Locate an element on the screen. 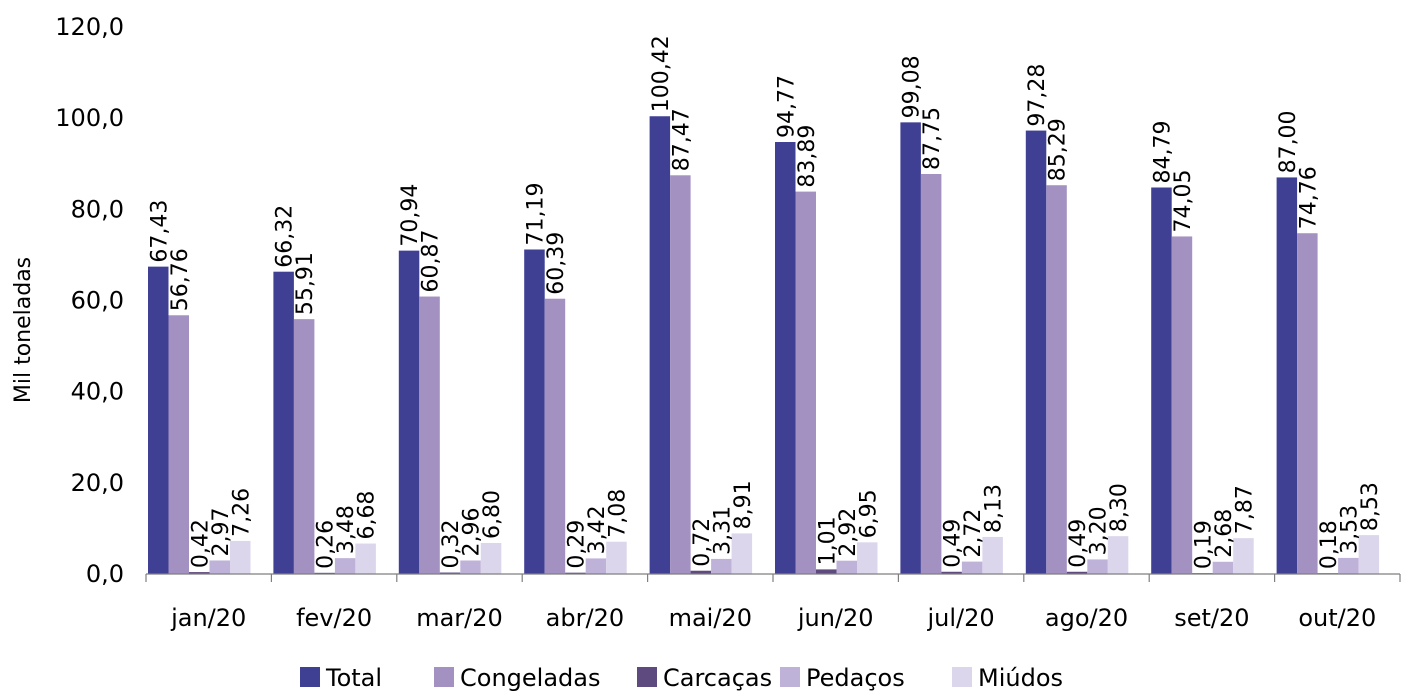 The height and width of the screenshot is (692, 1411). data-label: 0,72 is located at coordinates (702, 542).